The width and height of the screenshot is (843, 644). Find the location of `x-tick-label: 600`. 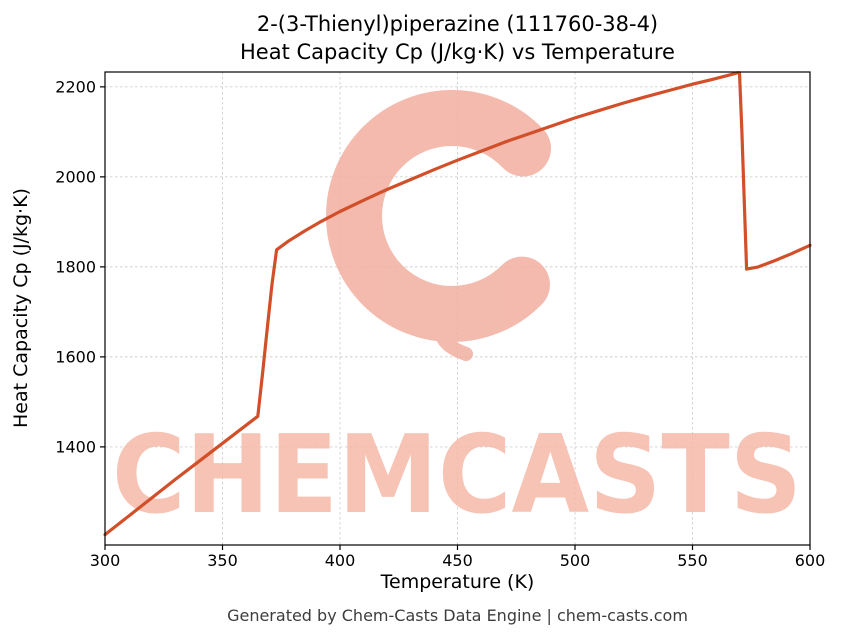

x-tick-label: 600 is located at coordinates (810, 560).